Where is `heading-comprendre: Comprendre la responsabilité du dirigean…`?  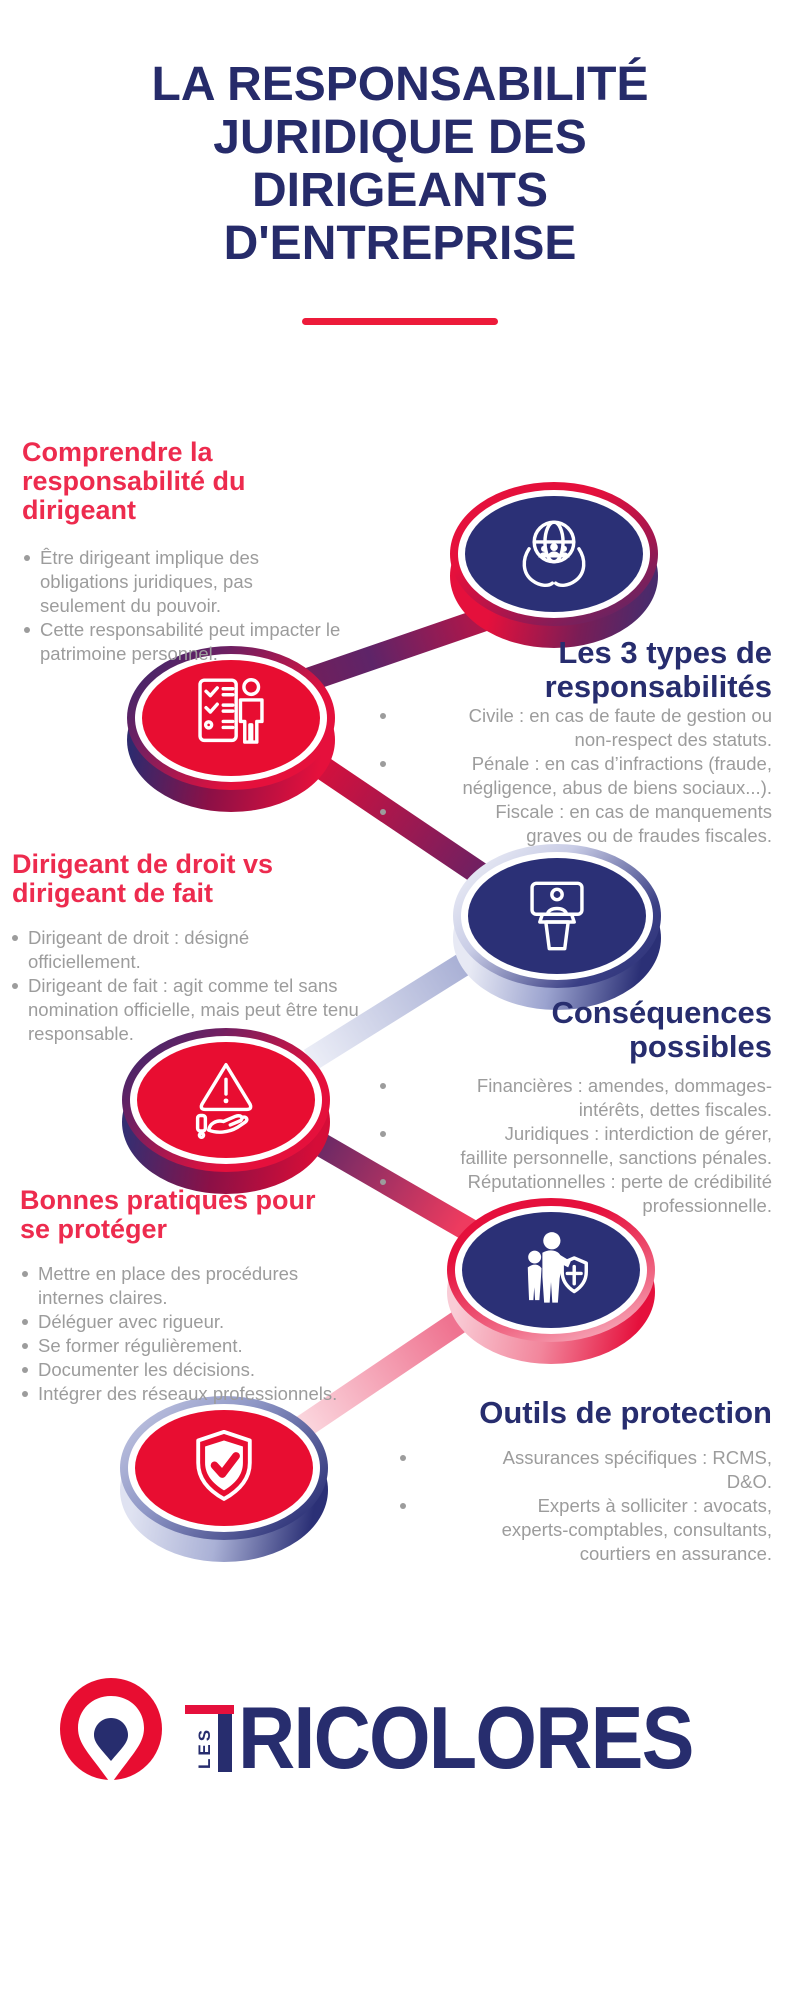
heading-comprendre: Comprendre la responsabilité du dirigean… is located at coordinates (134, 481).